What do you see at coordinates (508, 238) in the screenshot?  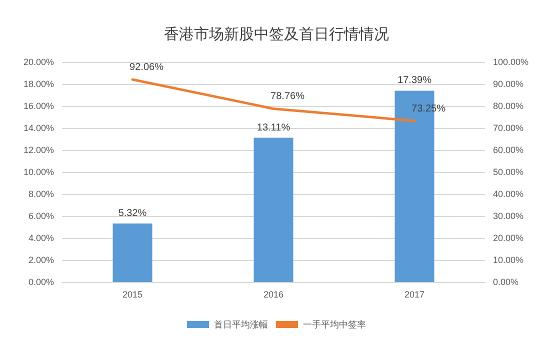 I see `y2-tick-label: 20.00%` at bounding box center [508, 238].